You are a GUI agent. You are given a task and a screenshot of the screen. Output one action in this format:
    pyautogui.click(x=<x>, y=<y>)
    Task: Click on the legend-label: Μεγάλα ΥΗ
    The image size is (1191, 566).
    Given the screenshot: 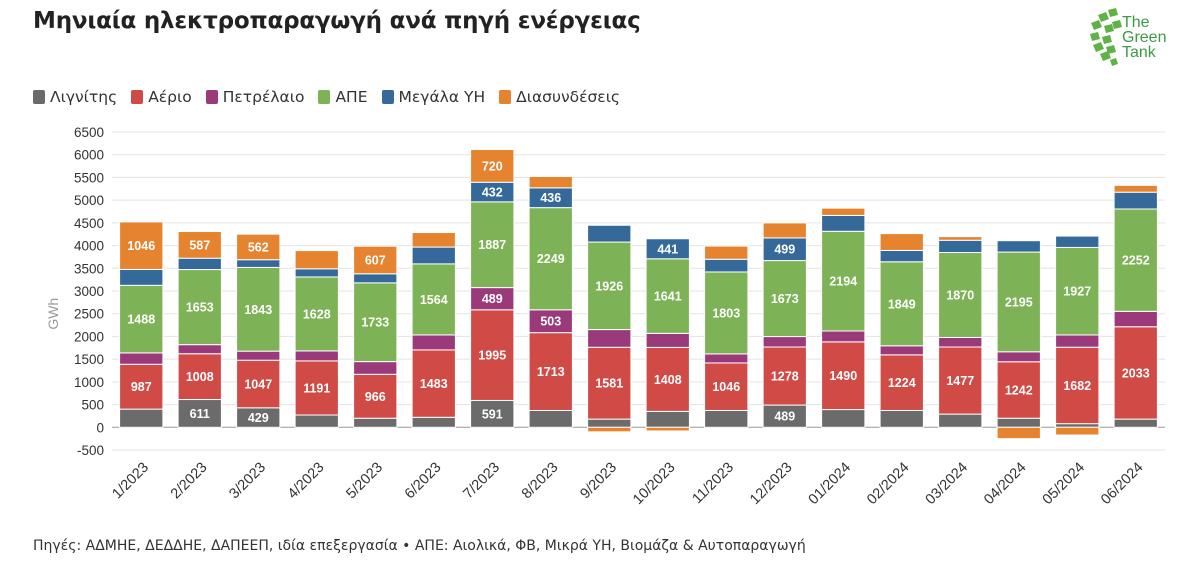 What is the action you would take?
    pyautogui.click(x=442, y=97)
    